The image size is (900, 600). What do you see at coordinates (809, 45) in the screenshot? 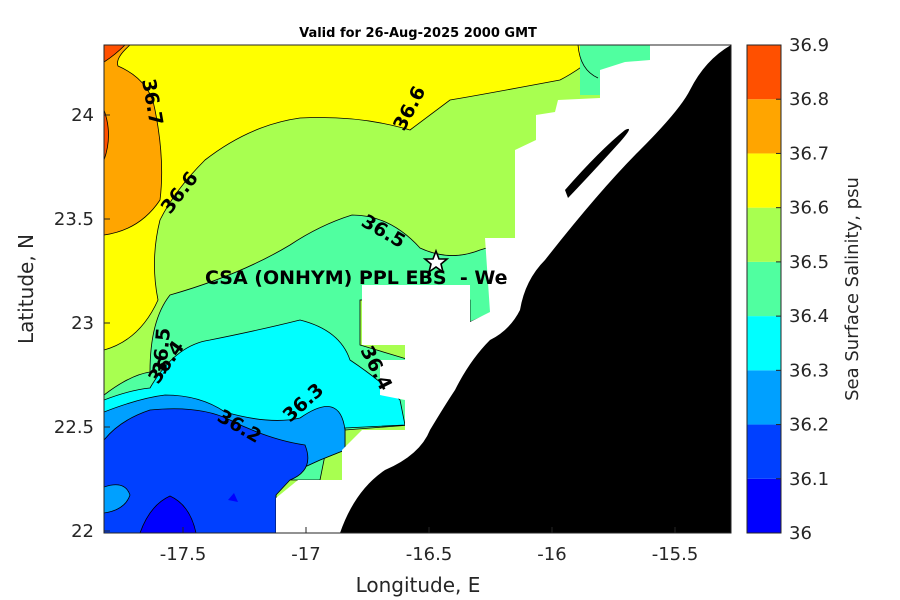
I see `colorbar-tick-label: 36.9` at bounding box center [809, 45].